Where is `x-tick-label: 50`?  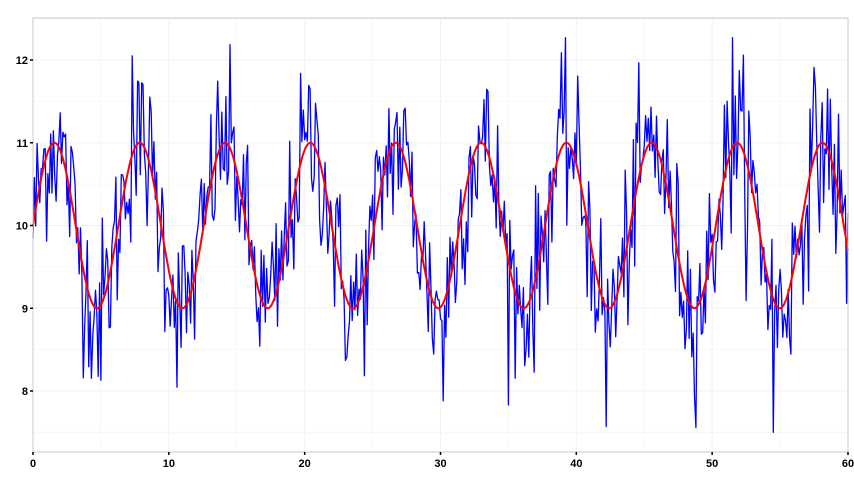
x-tick-label: 50 is located at coordinates (712, 464).